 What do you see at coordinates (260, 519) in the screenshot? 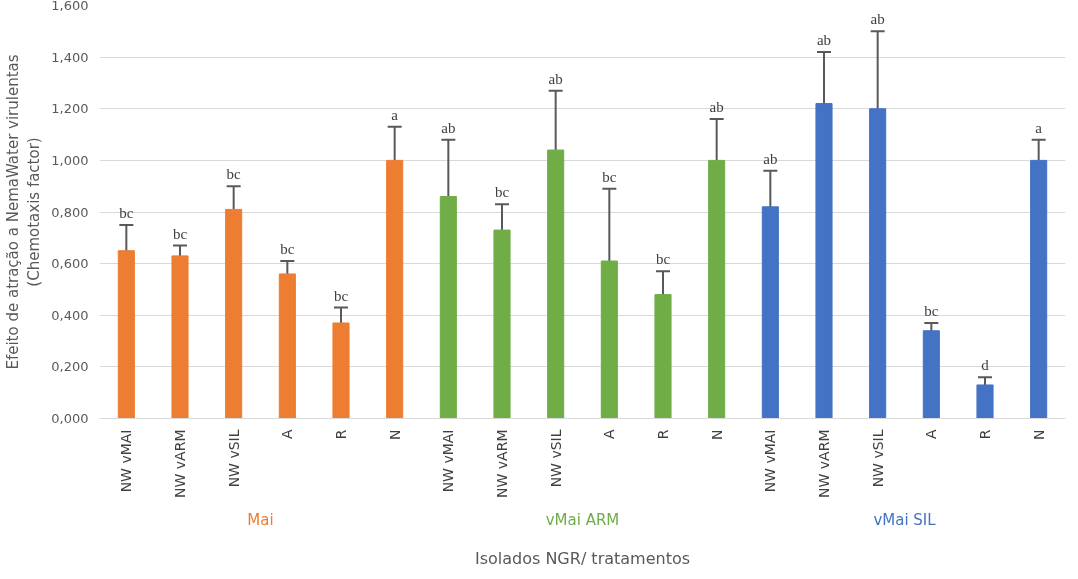
I see `text: Mai` at bounding box center [260, 519].